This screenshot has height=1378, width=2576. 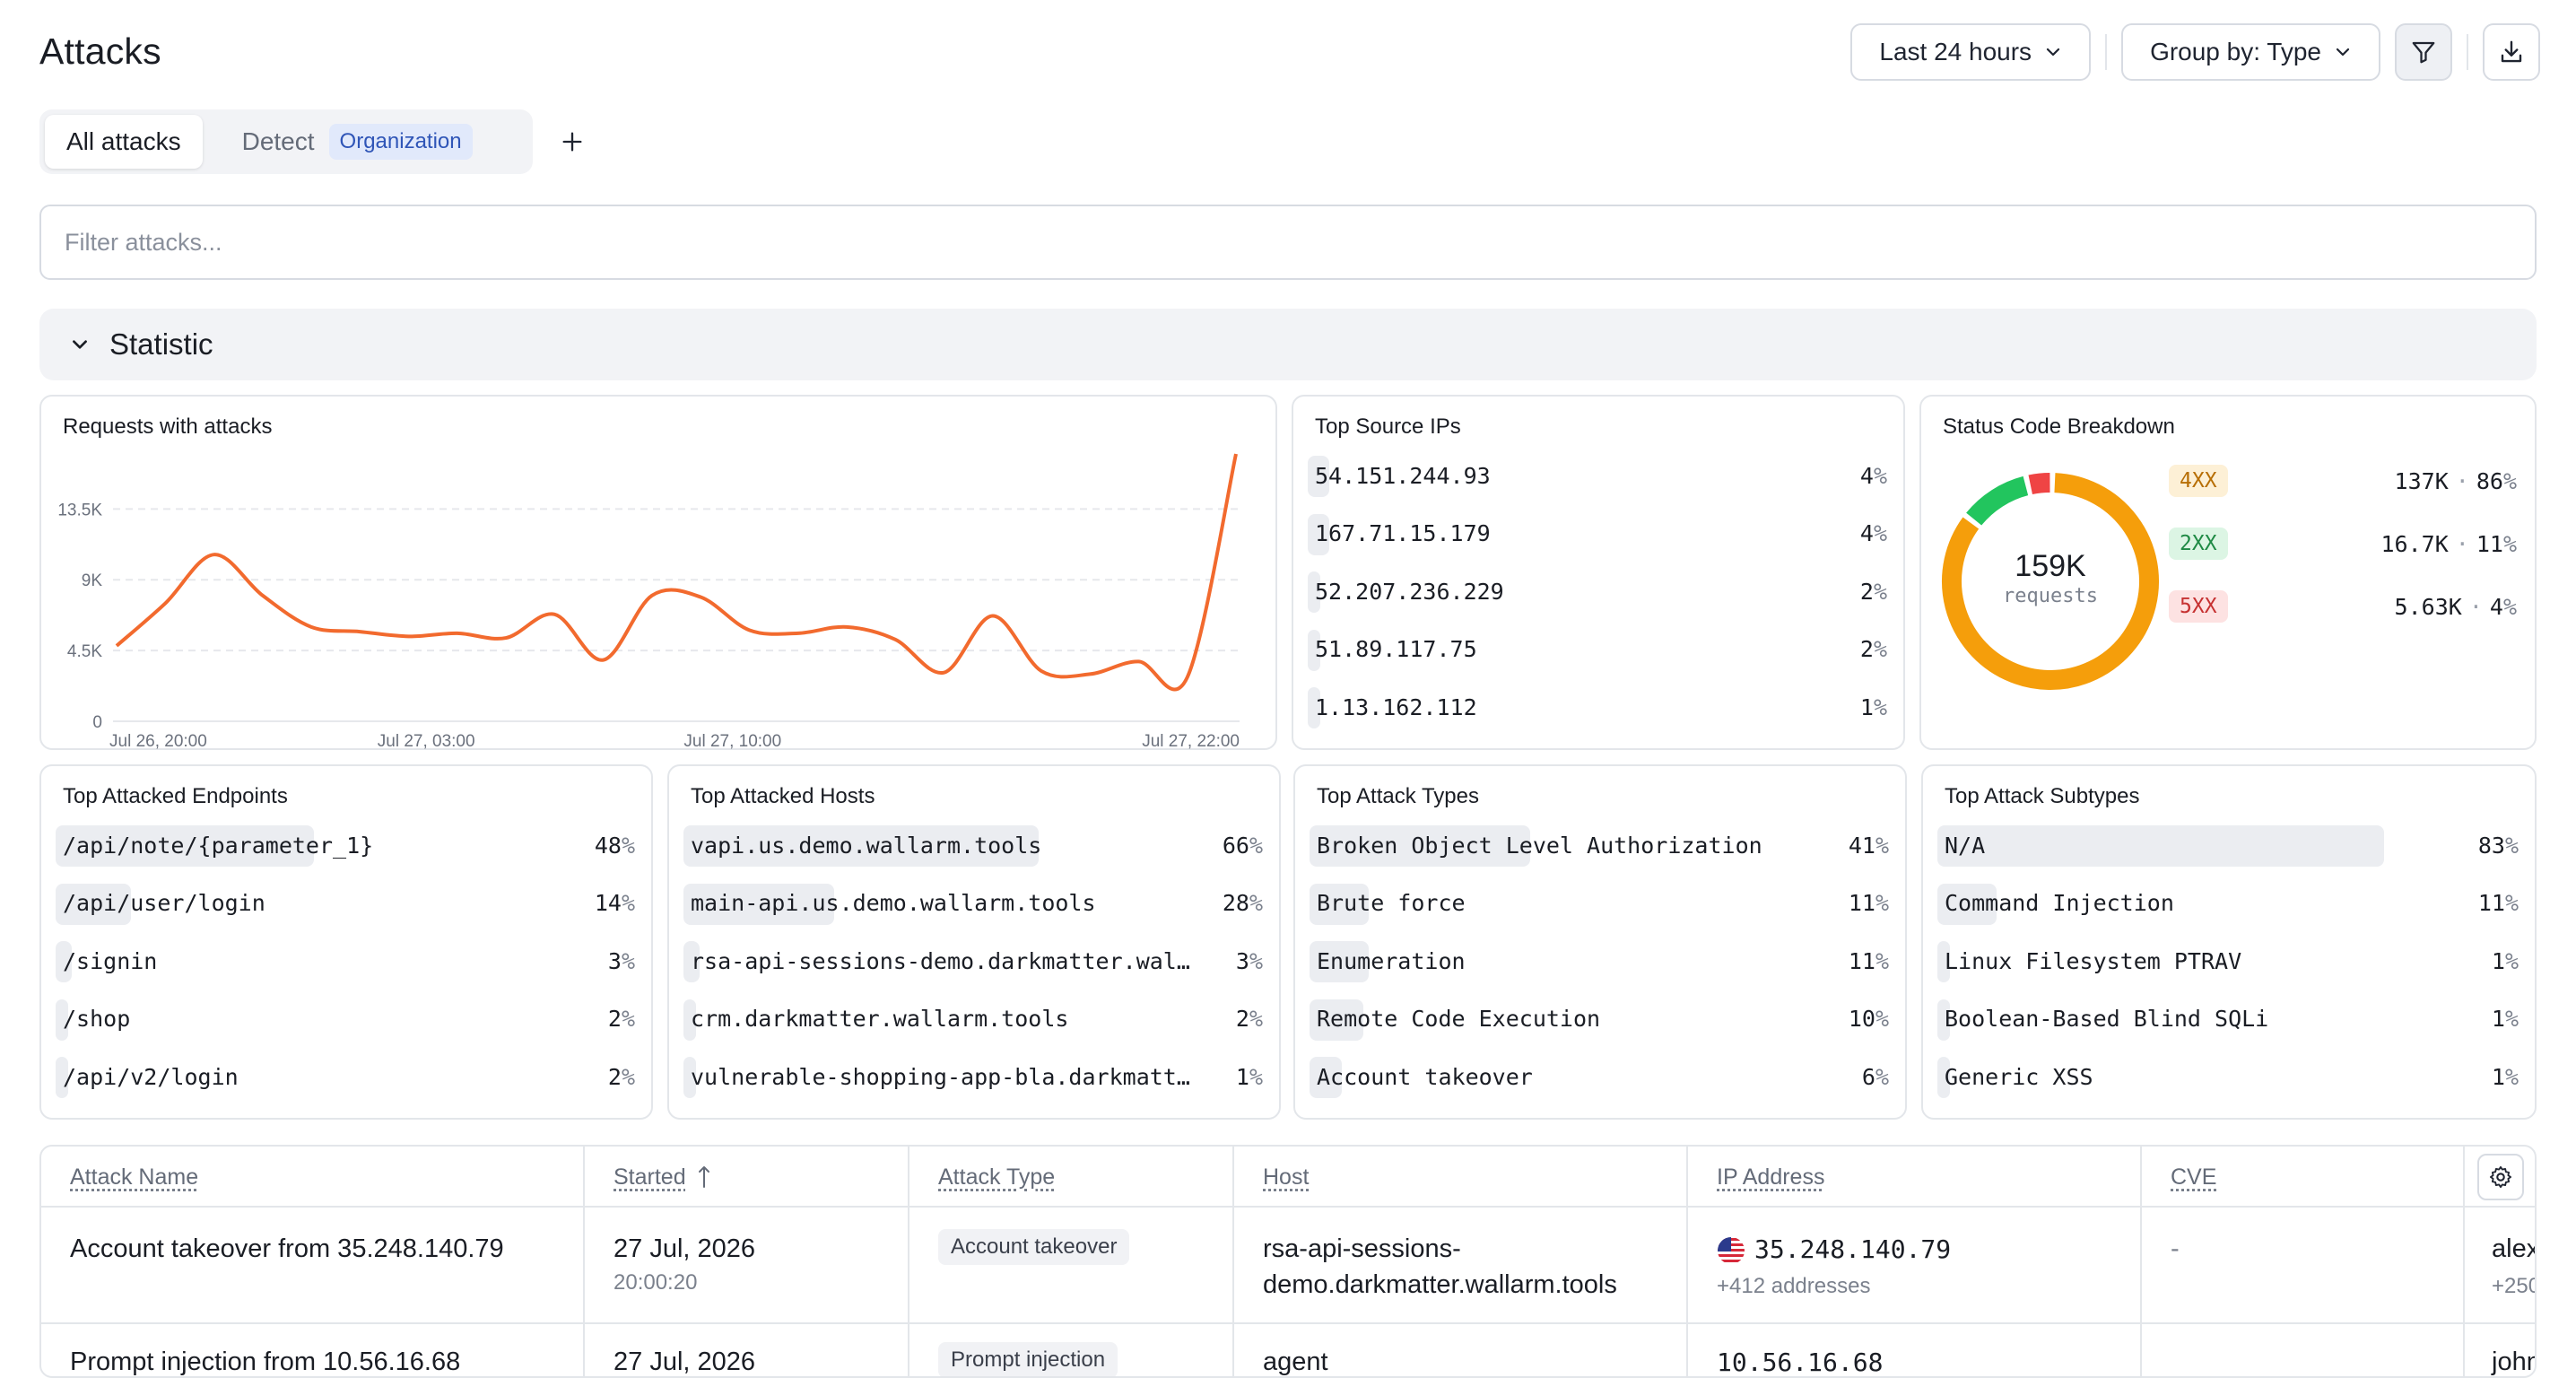 What do you see at coordinates (2228, 1077) in the screenshot?
I see `list-item: Generic XSS 1%` at bounding box center [2228, 1077].